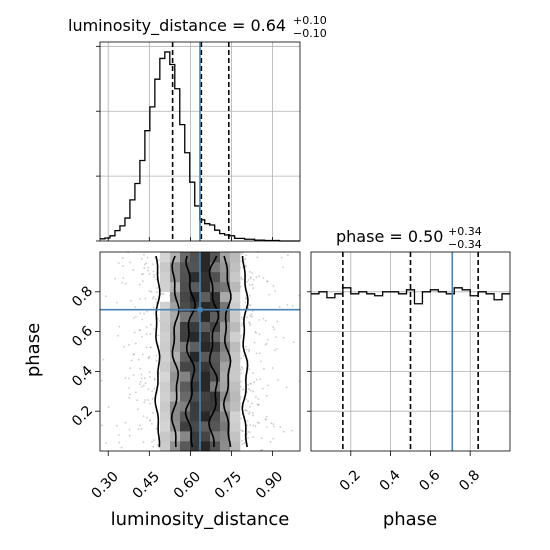  I want to click on x-tick-label: 0.90, so click(269, 485).